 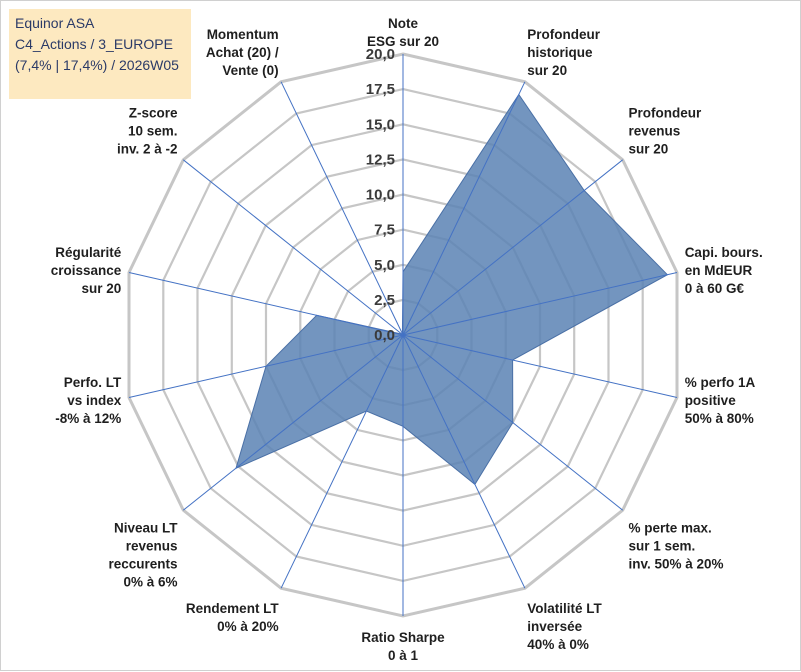 What do you see at coordinates (147, 149) in the screenshot?
I see `axis-label-line: inv. 2 à -2` at bounding box center [147, 149].